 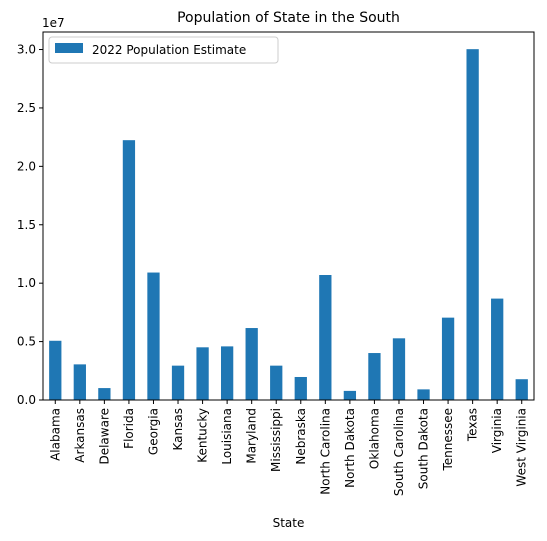 I want to click on bar-south-carolina, so click(x=399, y=369).